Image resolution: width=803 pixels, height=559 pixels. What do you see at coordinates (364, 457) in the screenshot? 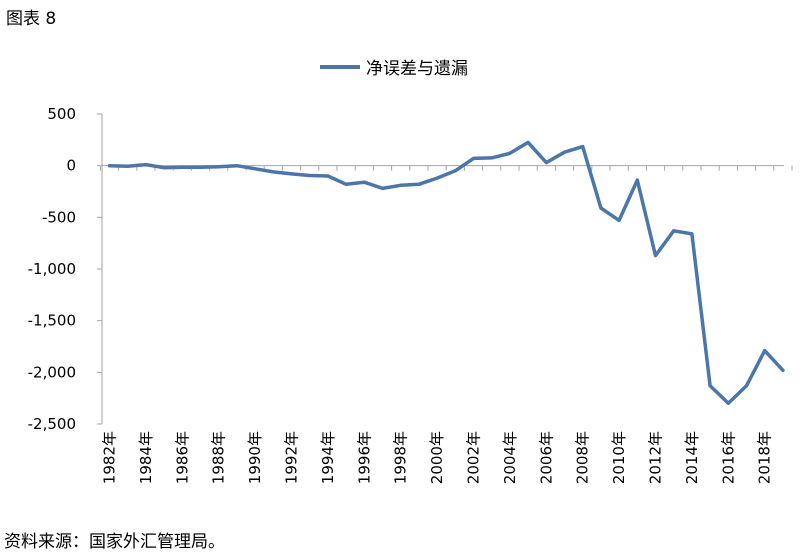
I see `x-tick-label: 1996年` at bounding box center [364, 457].